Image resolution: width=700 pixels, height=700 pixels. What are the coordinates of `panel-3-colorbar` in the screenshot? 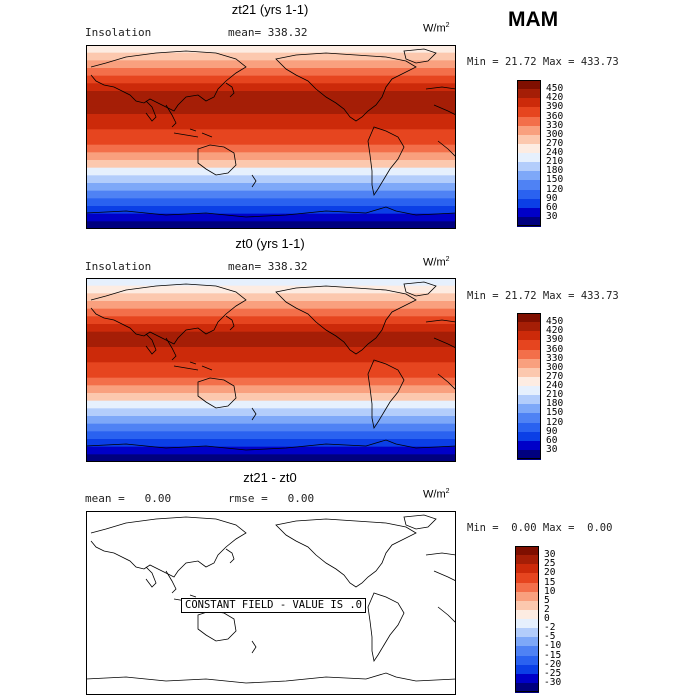 It's located at (527, 619).